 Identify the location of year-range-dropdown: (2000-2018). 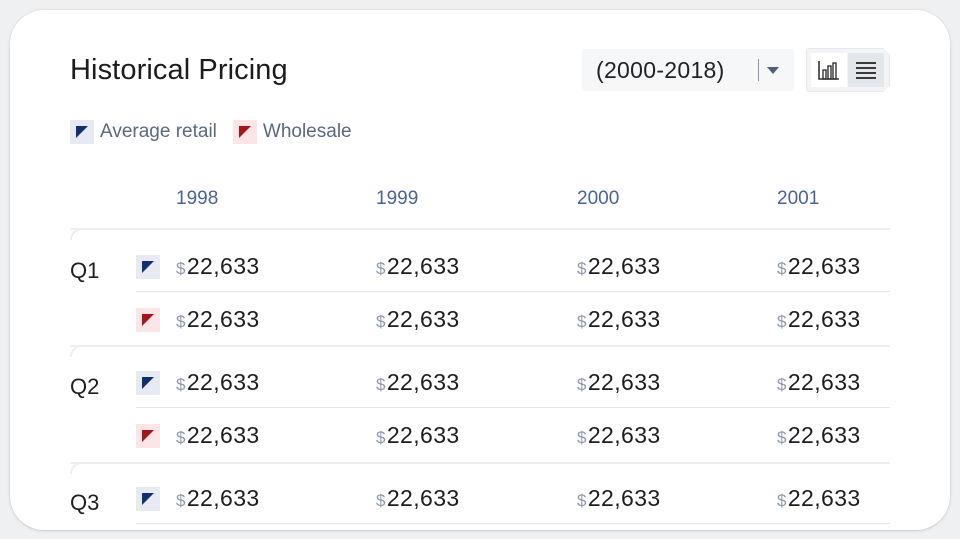
(688, 70).